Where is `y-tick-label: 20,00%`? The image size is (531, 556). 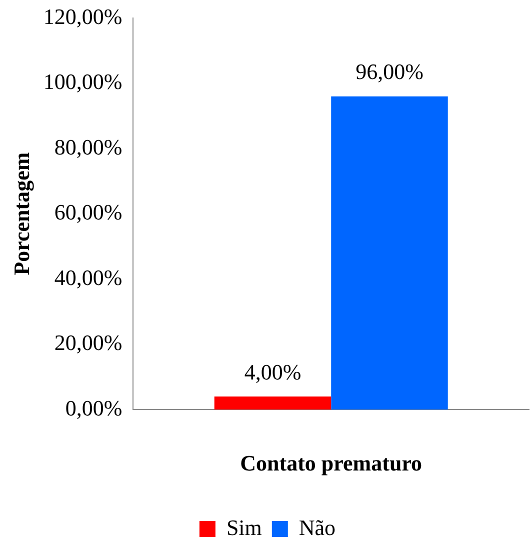
y-tick-label: 20,00% is located at coordinates (88, 343).